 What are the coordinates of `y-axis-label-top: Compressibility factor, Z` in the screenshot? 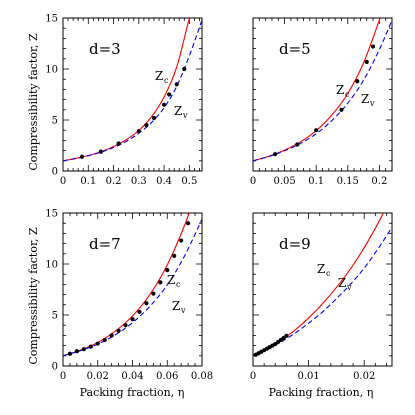 It's located at (33, 102).